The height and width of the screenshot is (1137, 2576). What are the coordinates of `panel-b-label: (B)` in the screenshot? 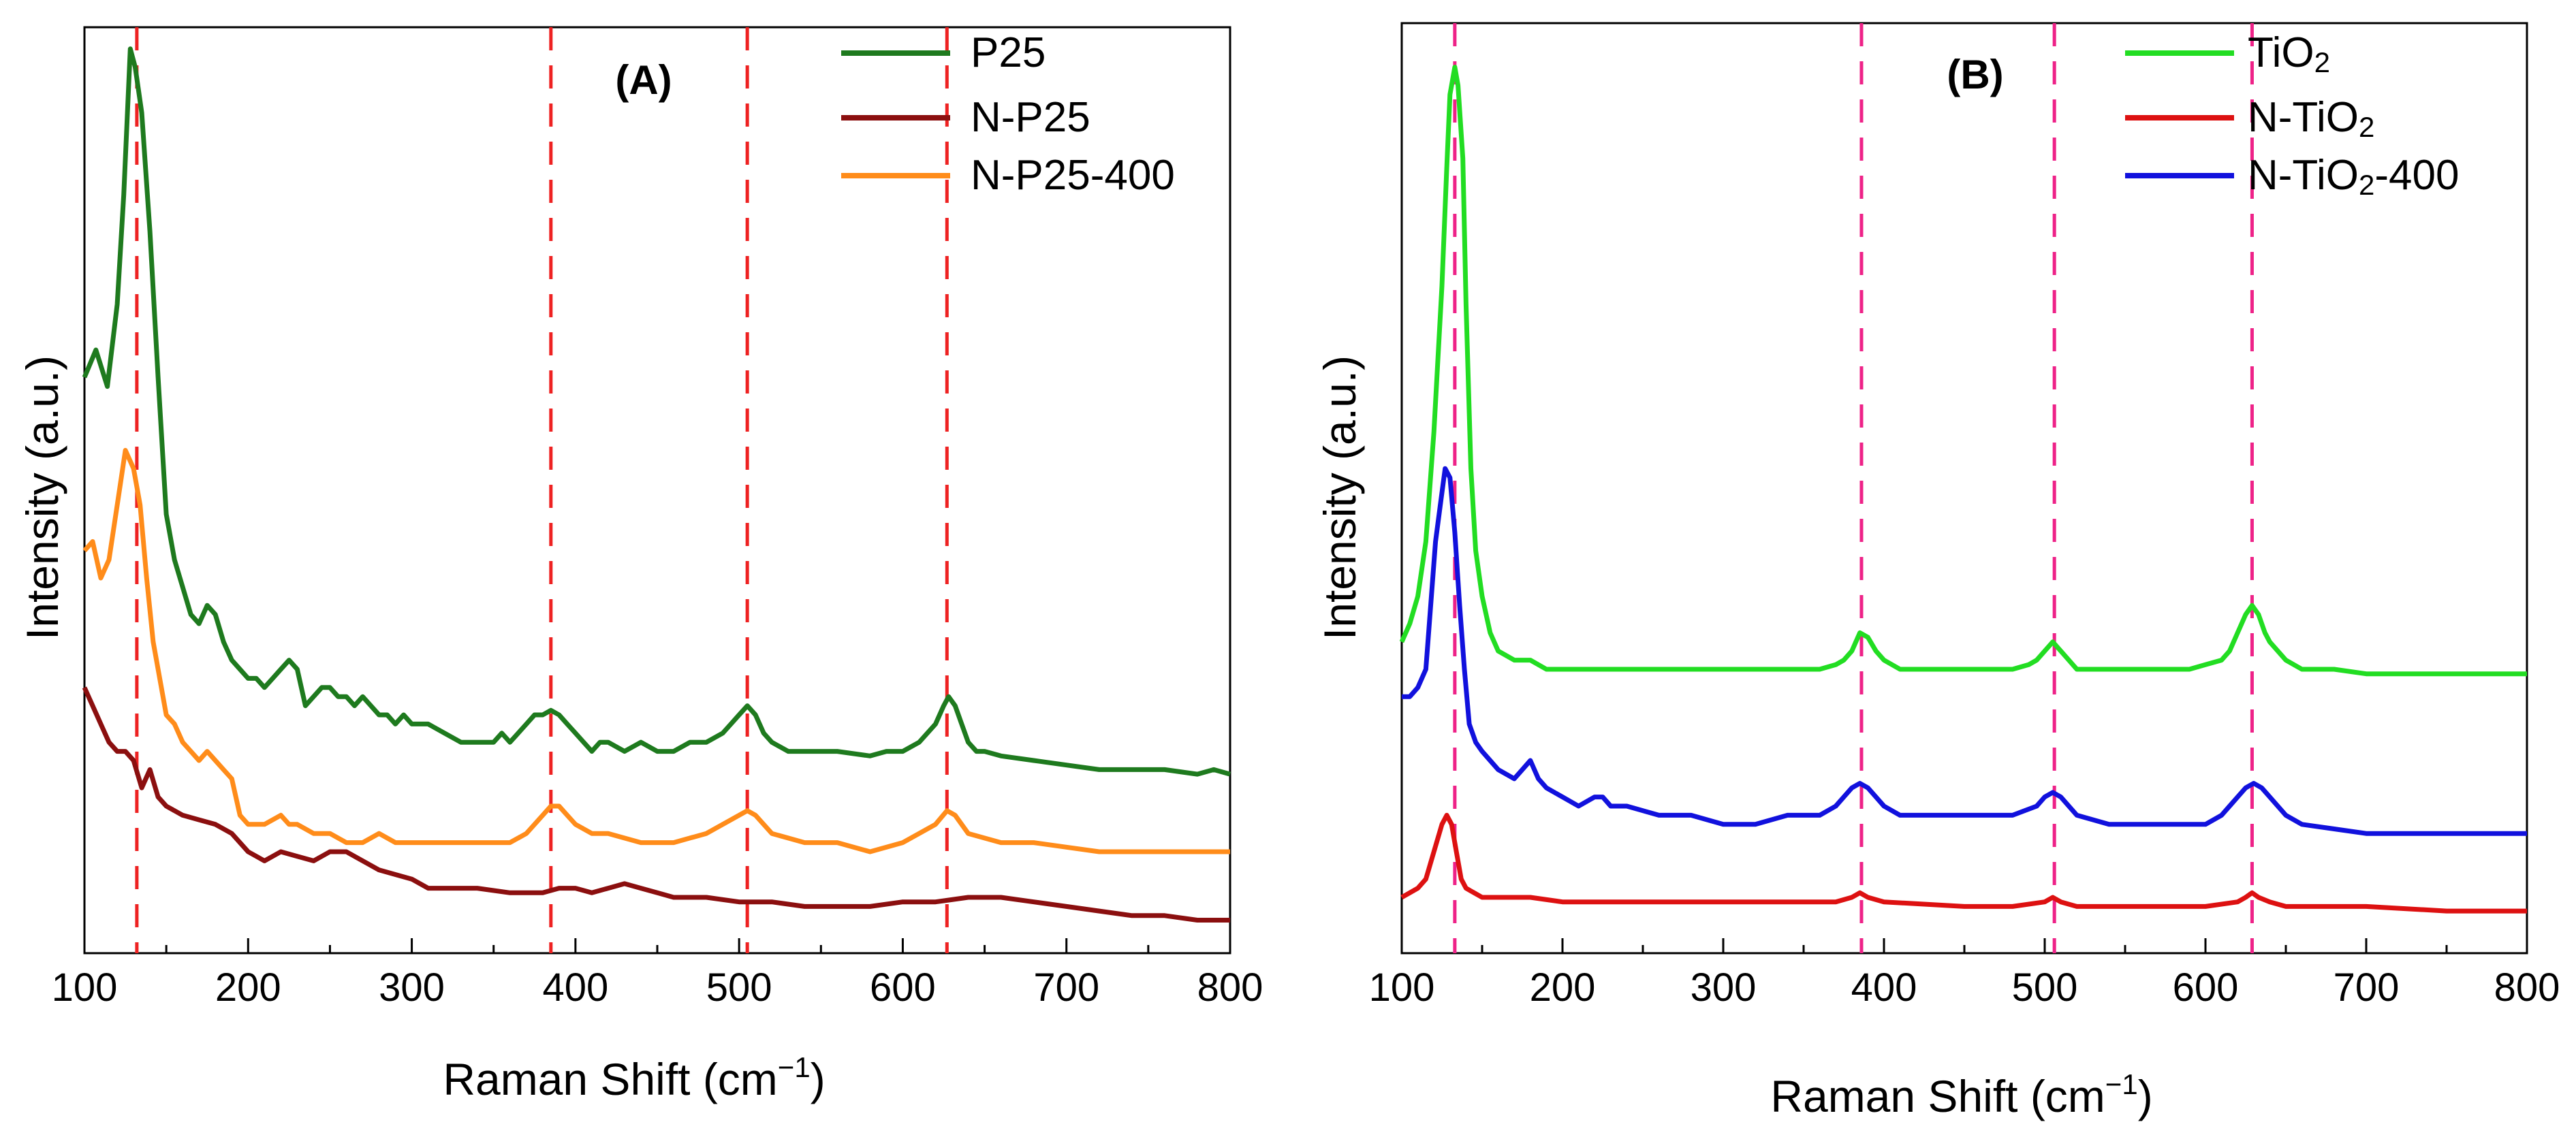 It's located at (1975, 74).